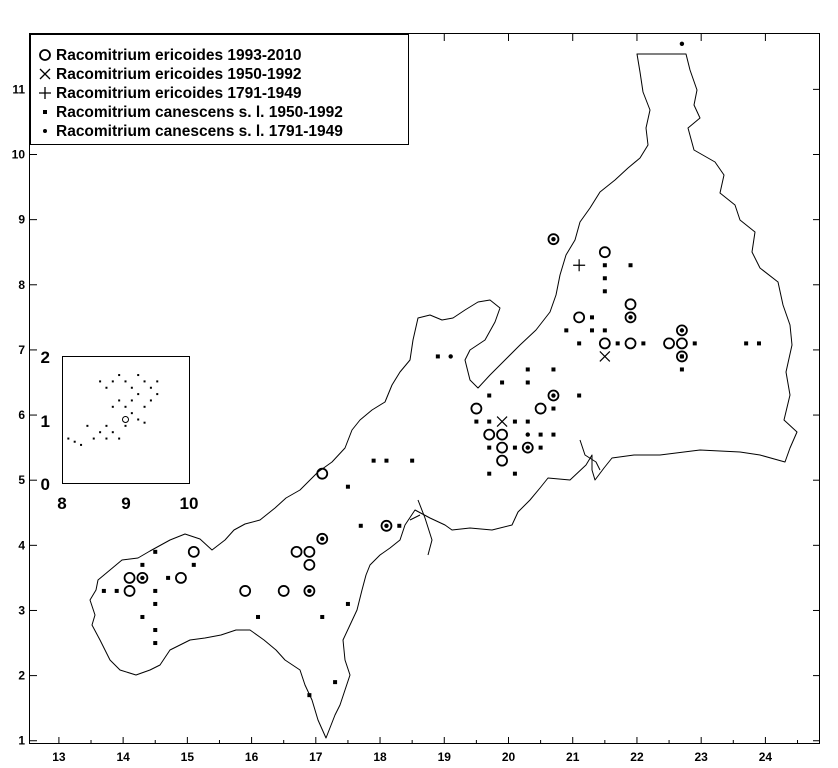 The width and height of the screenshot is (838, 768). Describe the element at coordinates (573, 757) in the screenshot. I see `x-tick-label: 21` at that location.